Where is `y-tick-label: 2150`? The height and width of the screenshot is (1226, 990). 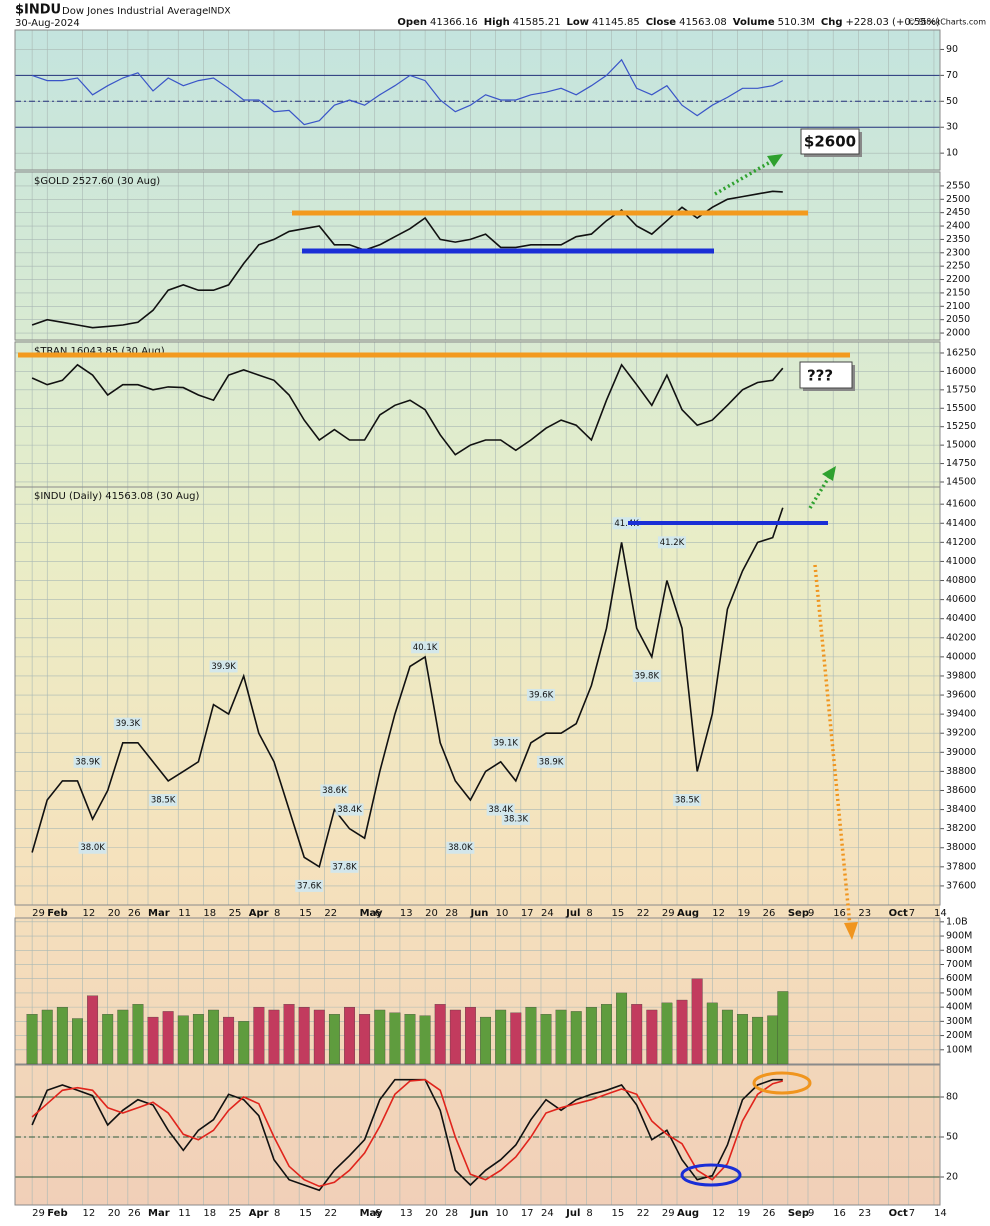 y-tick-label: 2150 is located at coordinates (958, 292).